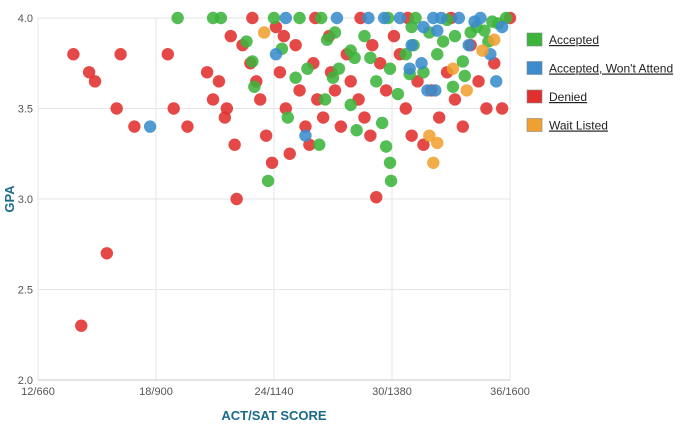 The image size is (680, 431). Describe the element at coordinates (578, 126) in the screenshot. I see `legend-label: Wait Listed` at that location.